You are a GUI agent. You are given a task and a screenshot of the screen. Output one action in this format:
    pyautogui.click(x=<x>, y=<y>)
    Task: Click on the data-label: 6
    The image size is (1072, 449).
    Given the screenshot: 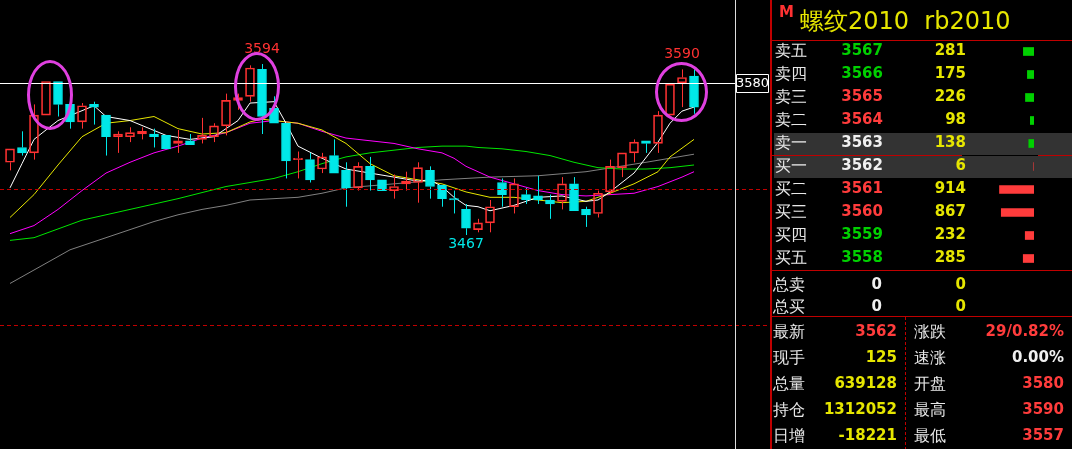 What is the action you would take?
    pyautogui.click(x=960, y=165)
    